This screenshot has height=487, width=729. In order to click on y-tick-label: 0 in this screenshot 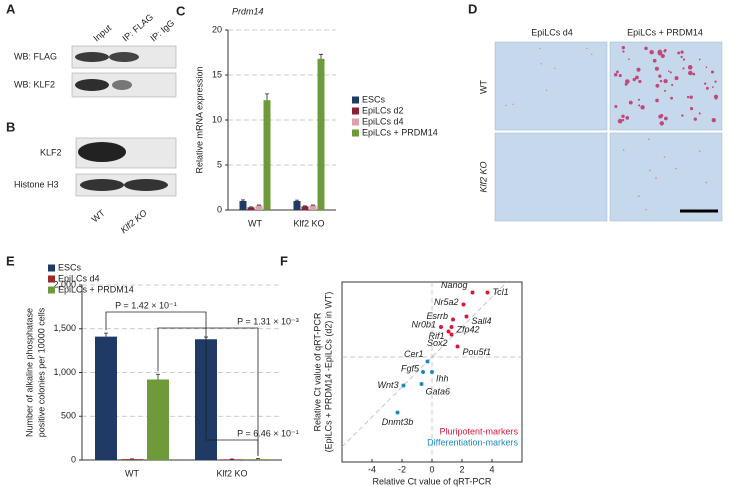, I will do `click(219, 209)`.